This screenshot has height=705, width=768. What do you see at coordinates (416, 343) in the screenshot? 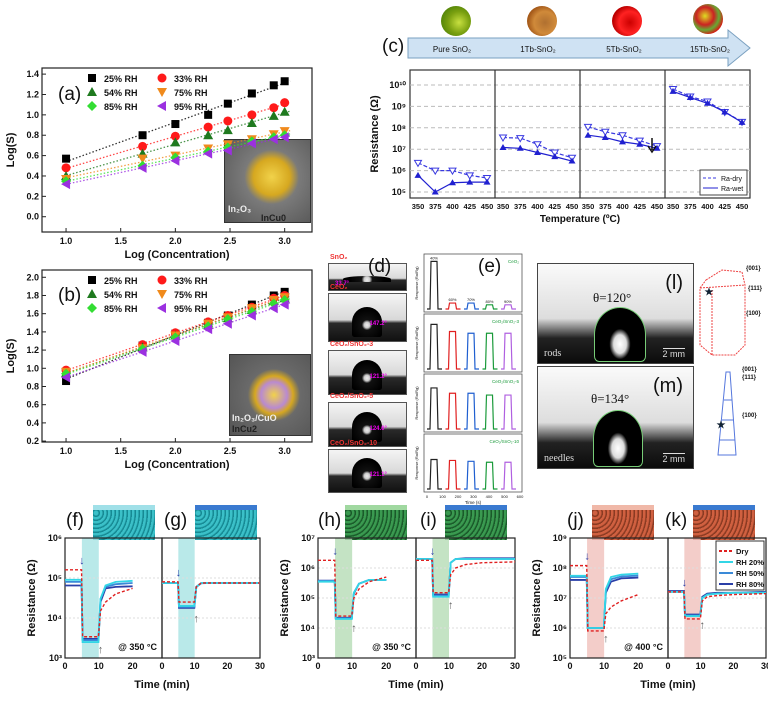
I see `y-axis-label: Response (Ra/Rg)` at bounding box center [416, 343].